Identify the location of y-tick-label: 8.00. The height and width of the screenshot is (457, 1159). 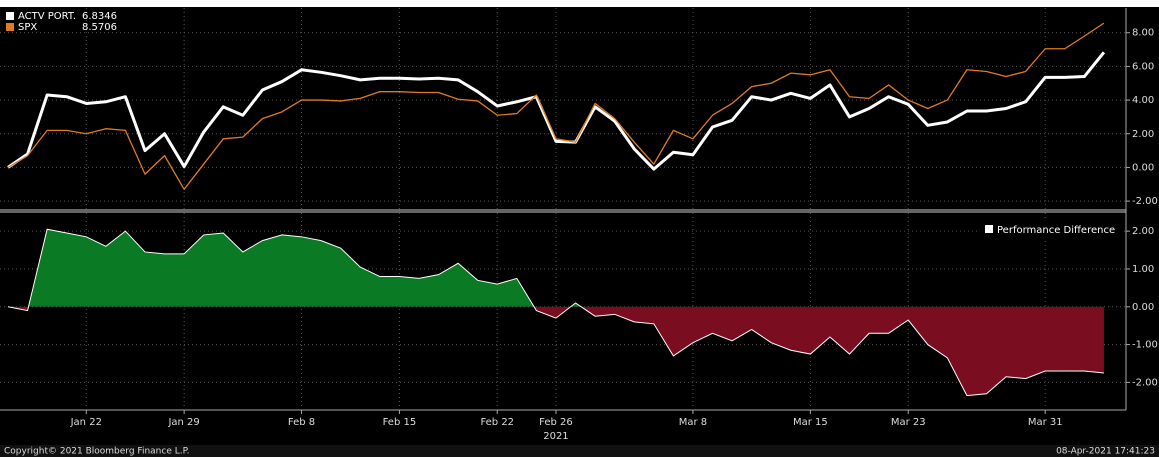
(1143, 33).